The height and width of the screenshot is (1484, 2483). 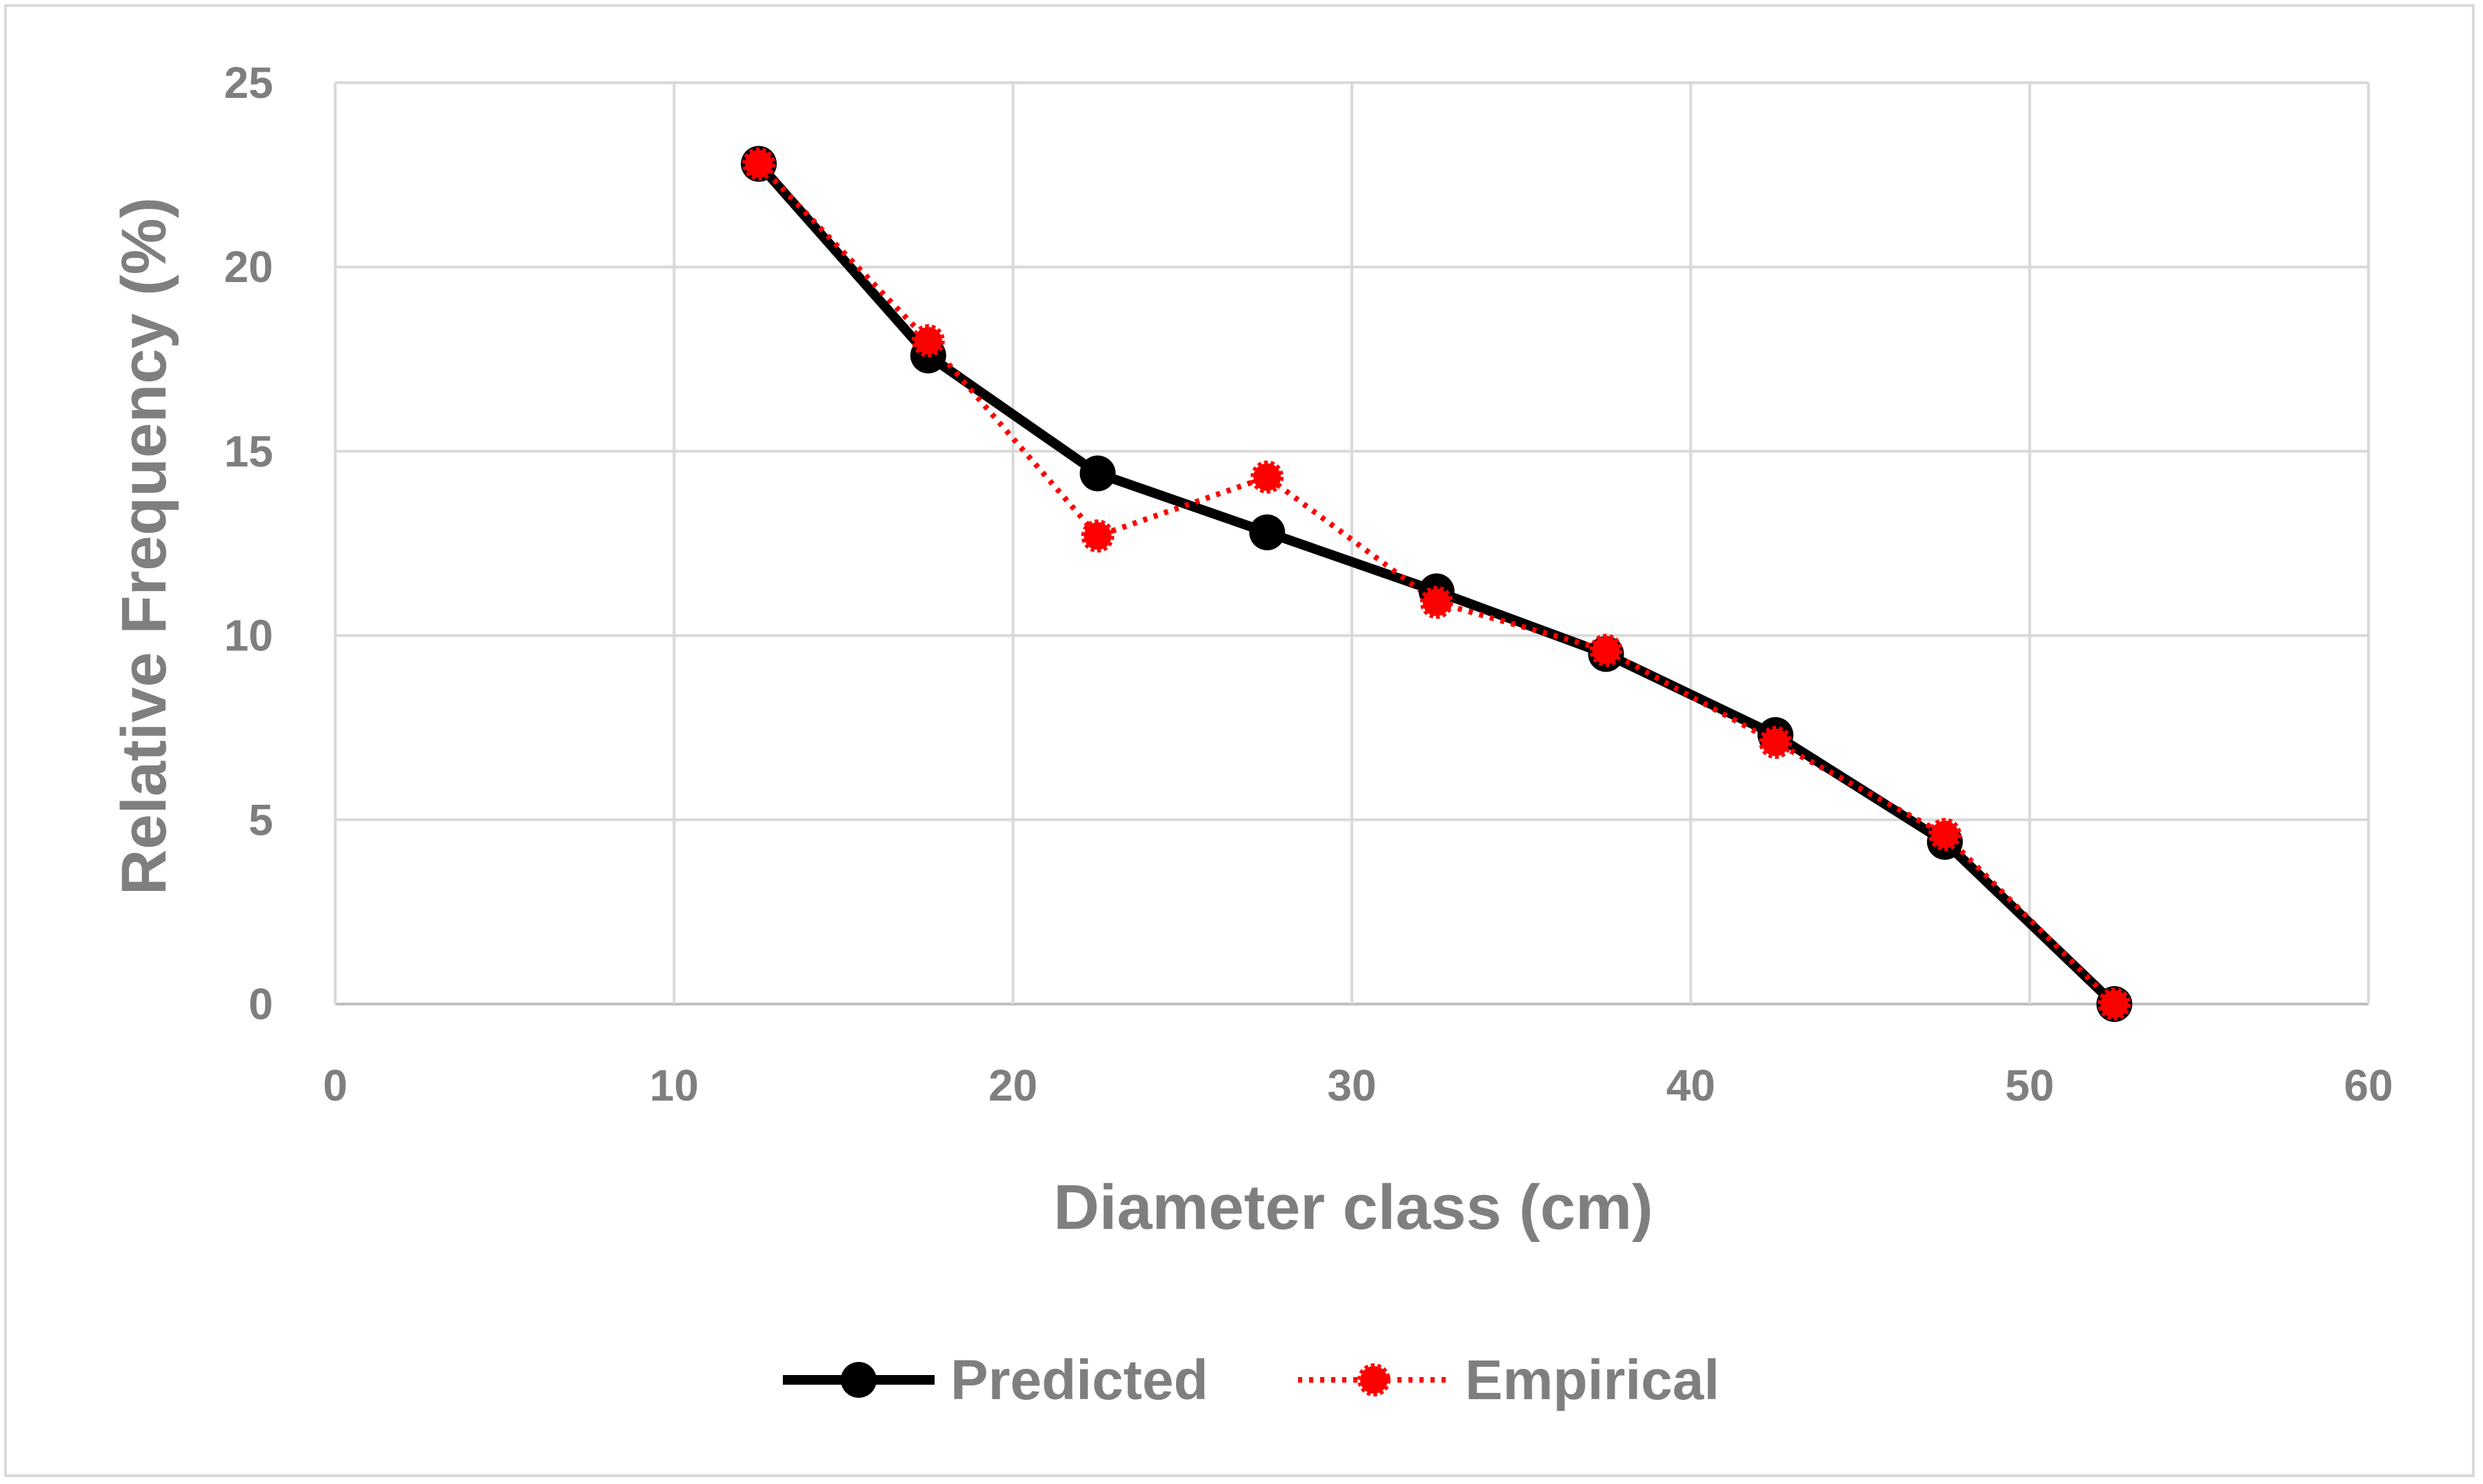 I want to click on legend-empirical-label: Empirical, so click(x=1592, y=1380).